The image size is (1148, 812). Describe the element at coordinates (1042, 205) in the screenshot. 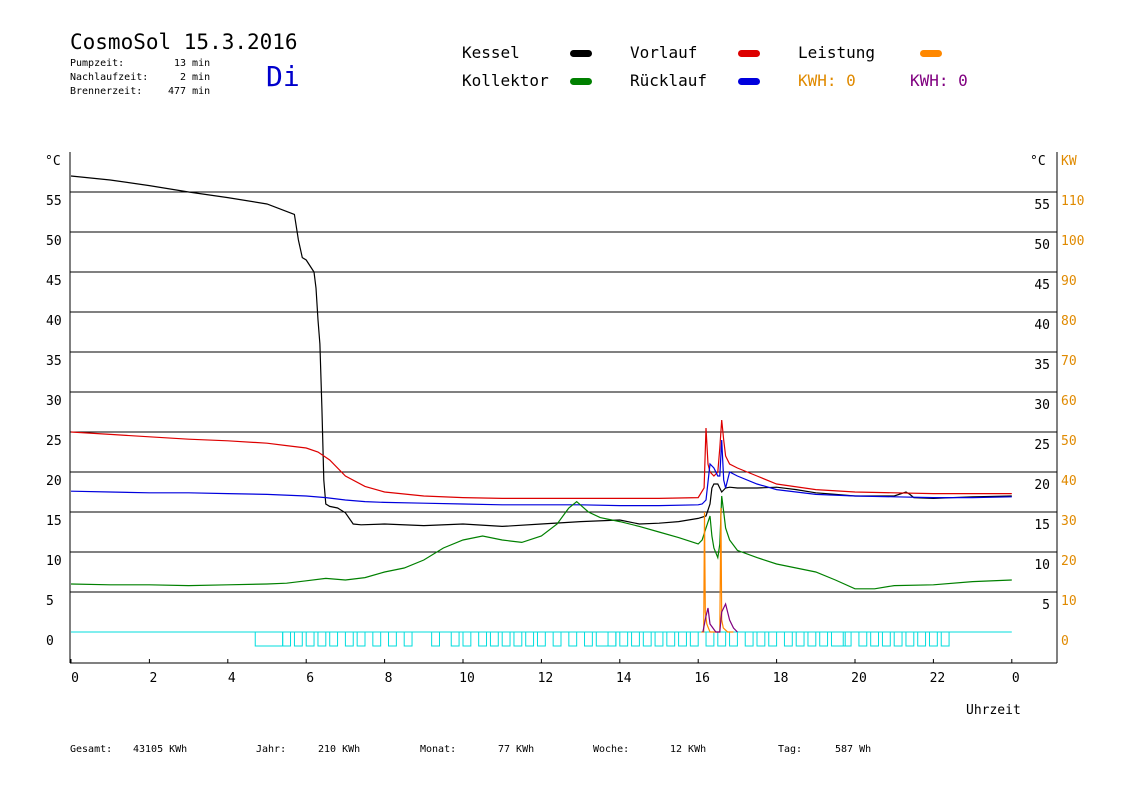

I see `y-tick-label-right: 55` at that location.